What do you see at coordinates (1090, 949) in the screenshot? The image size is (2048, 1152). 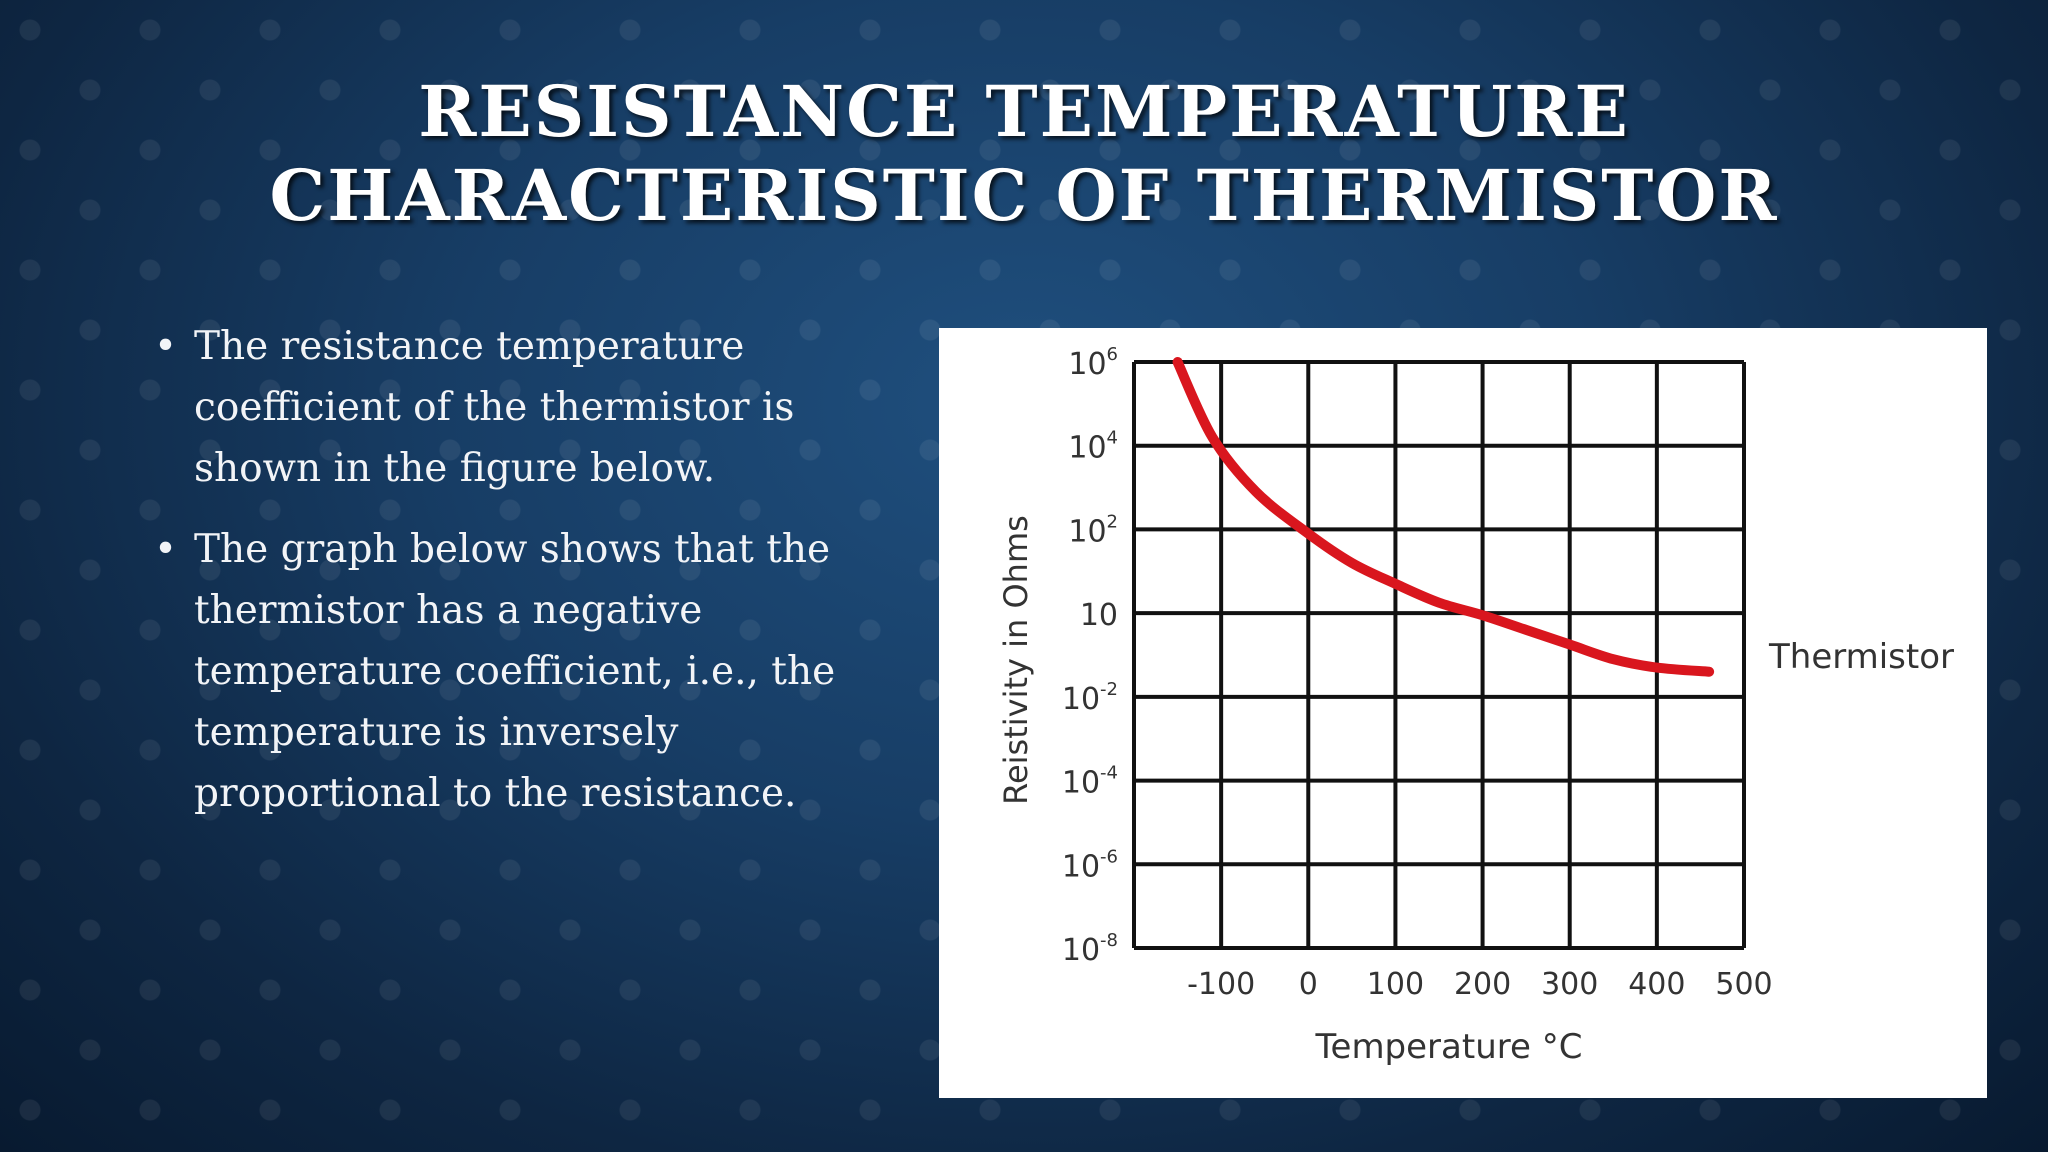 I see `y-tick-label: 10⁻⁸` at bounding box center [1090, 949].